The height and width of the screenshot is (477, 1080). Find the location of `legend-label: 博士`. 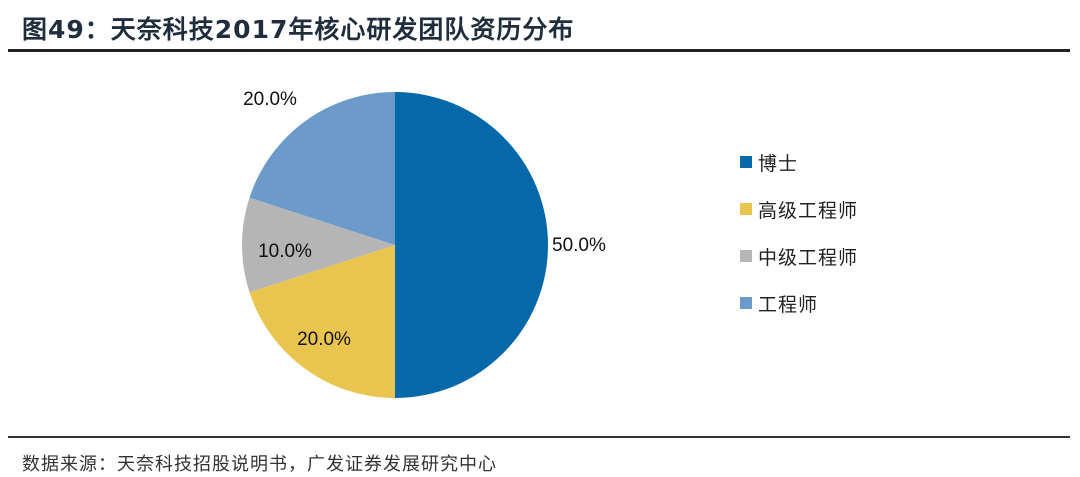

legend-label: 博士 is located at coordinates (778, 163).